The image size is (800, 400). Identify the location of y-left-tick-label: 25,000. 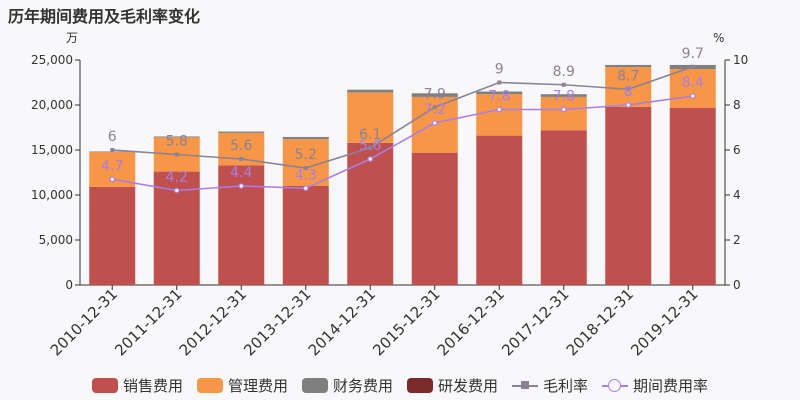
(52, 60).